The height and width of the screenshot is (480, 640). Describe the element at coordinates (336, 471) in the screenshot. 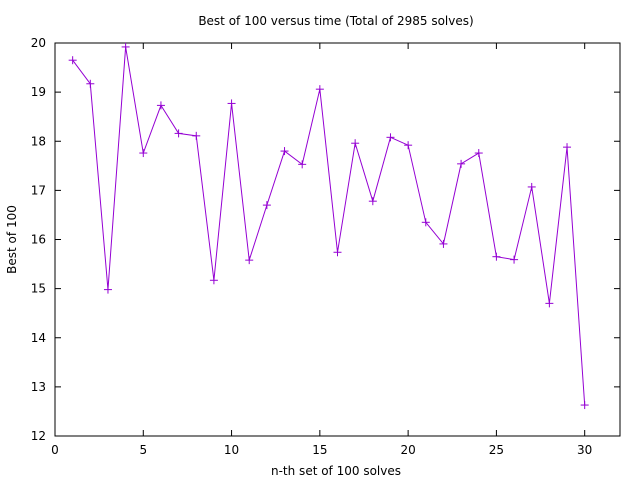

I see `x-axis-label: n-th set of 100 solves` at that location.